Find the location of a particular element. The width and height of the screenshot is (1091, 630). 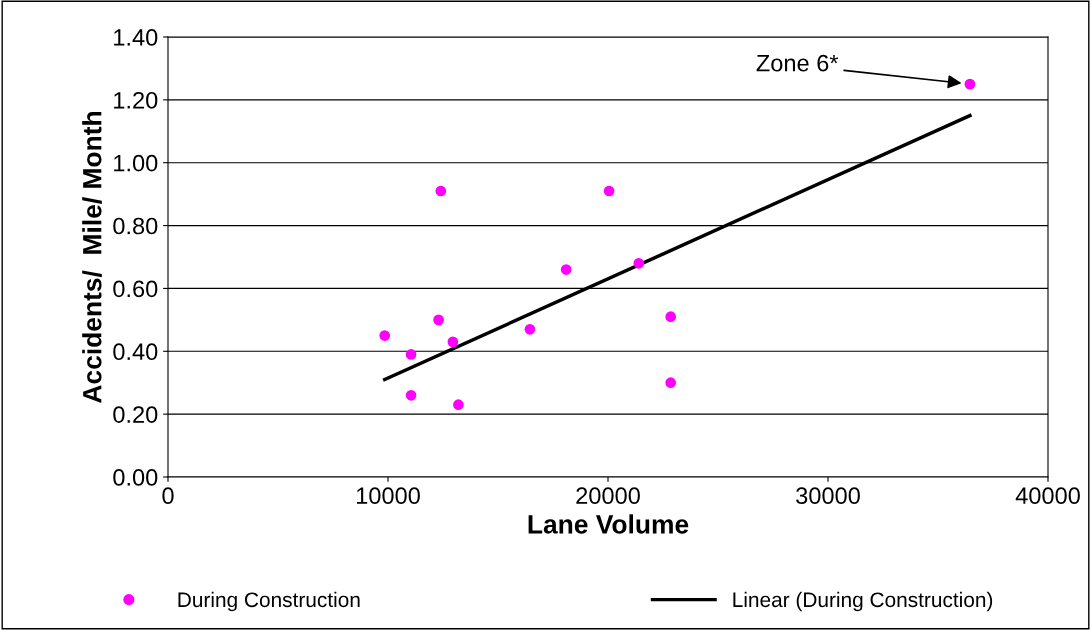

x-tick-label: 0 is located at coordinates (168, 496).